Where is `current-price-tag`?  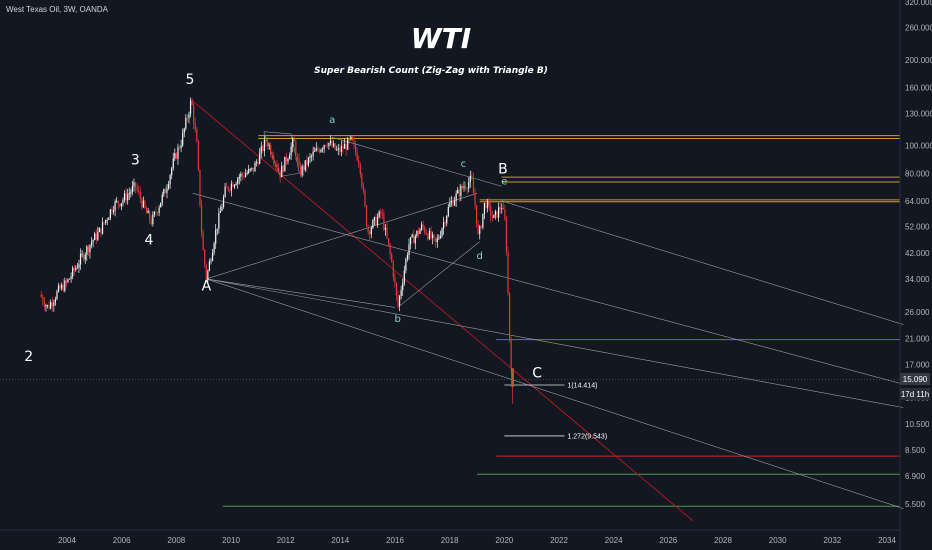
current-price-tag is located at coordinates (915, 379).